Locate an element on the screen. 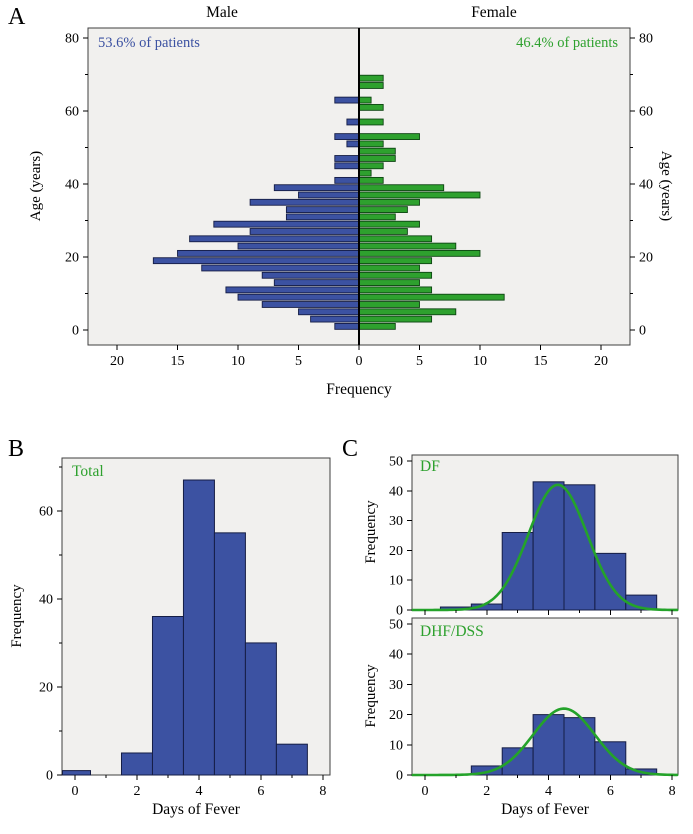  female-percentage-annotation: 46.4% of patients is located at coordinates (567, 43).